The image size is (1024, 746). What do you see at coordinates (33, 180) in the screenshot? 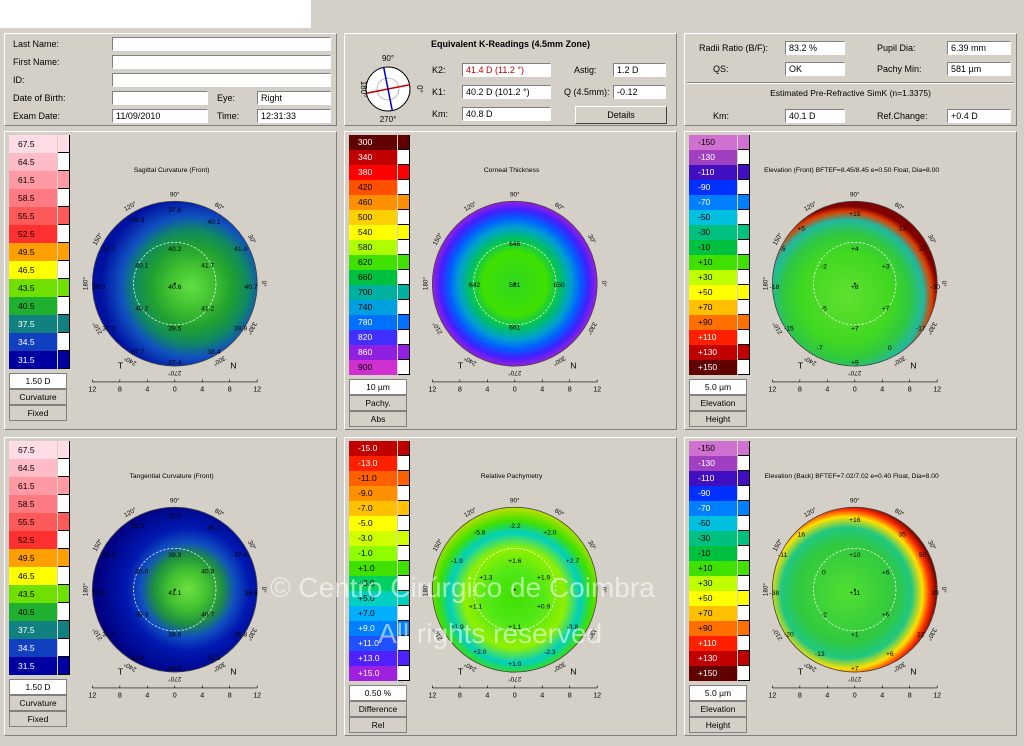
I see `scale-swatch: 61.5` at bounding box center [33, 180].